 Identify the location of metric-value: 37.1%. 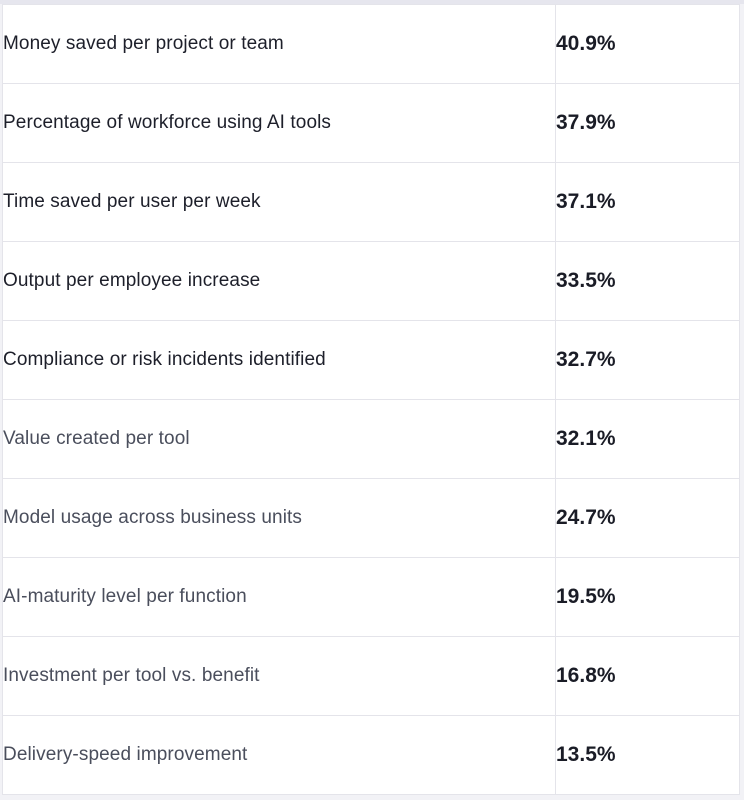
(647, 202).